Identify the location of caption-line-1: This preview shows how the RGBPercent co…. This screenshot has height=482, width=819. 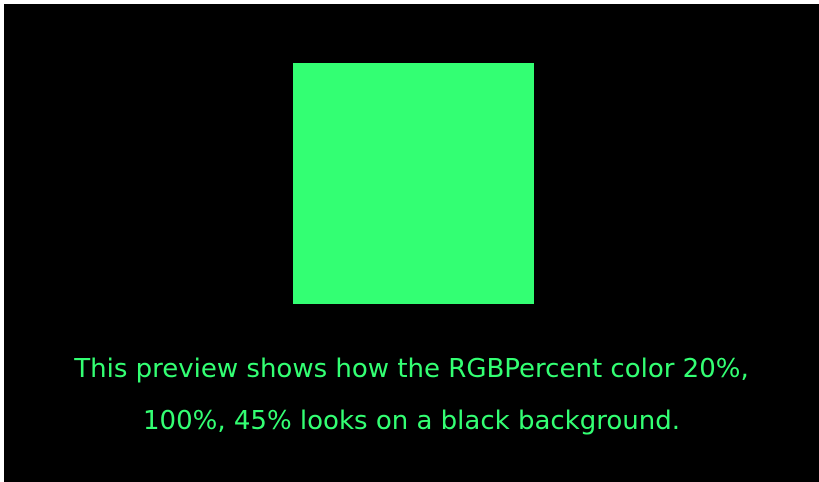
(411, 369).